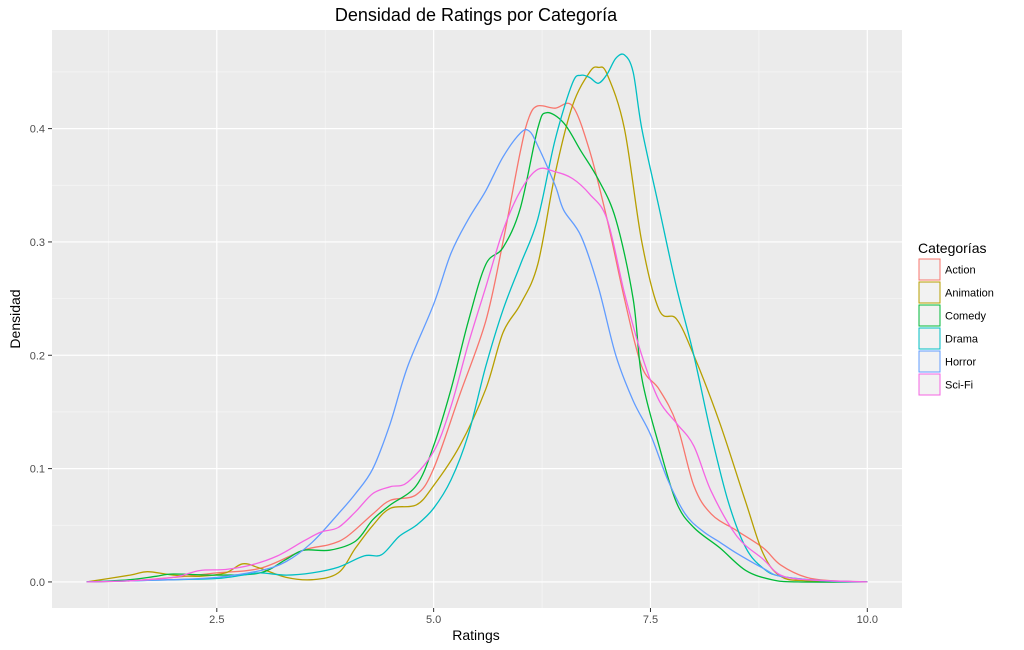 Image resolution: width=1024 pixels, height=650 pixels. I want to click on legend-title: Categorías, so click(952, 248).